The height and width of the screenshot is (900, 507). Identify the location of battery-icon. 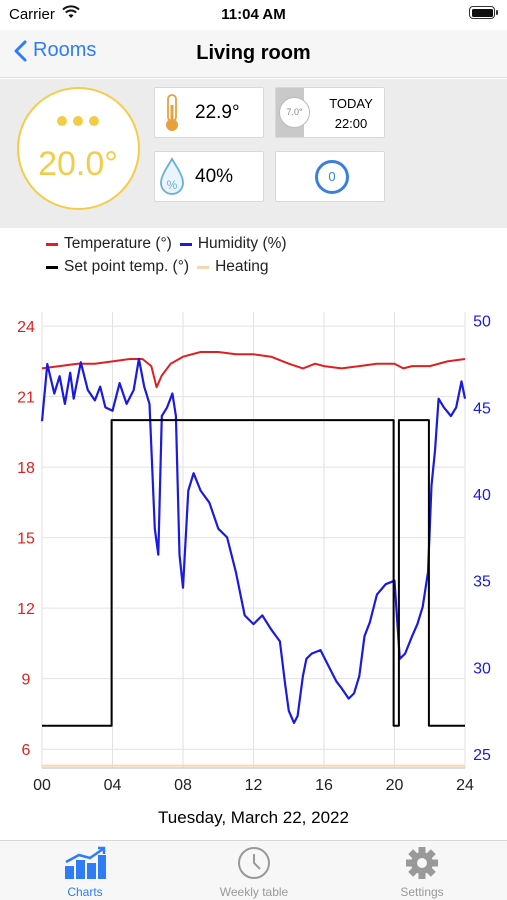
(483, 12).